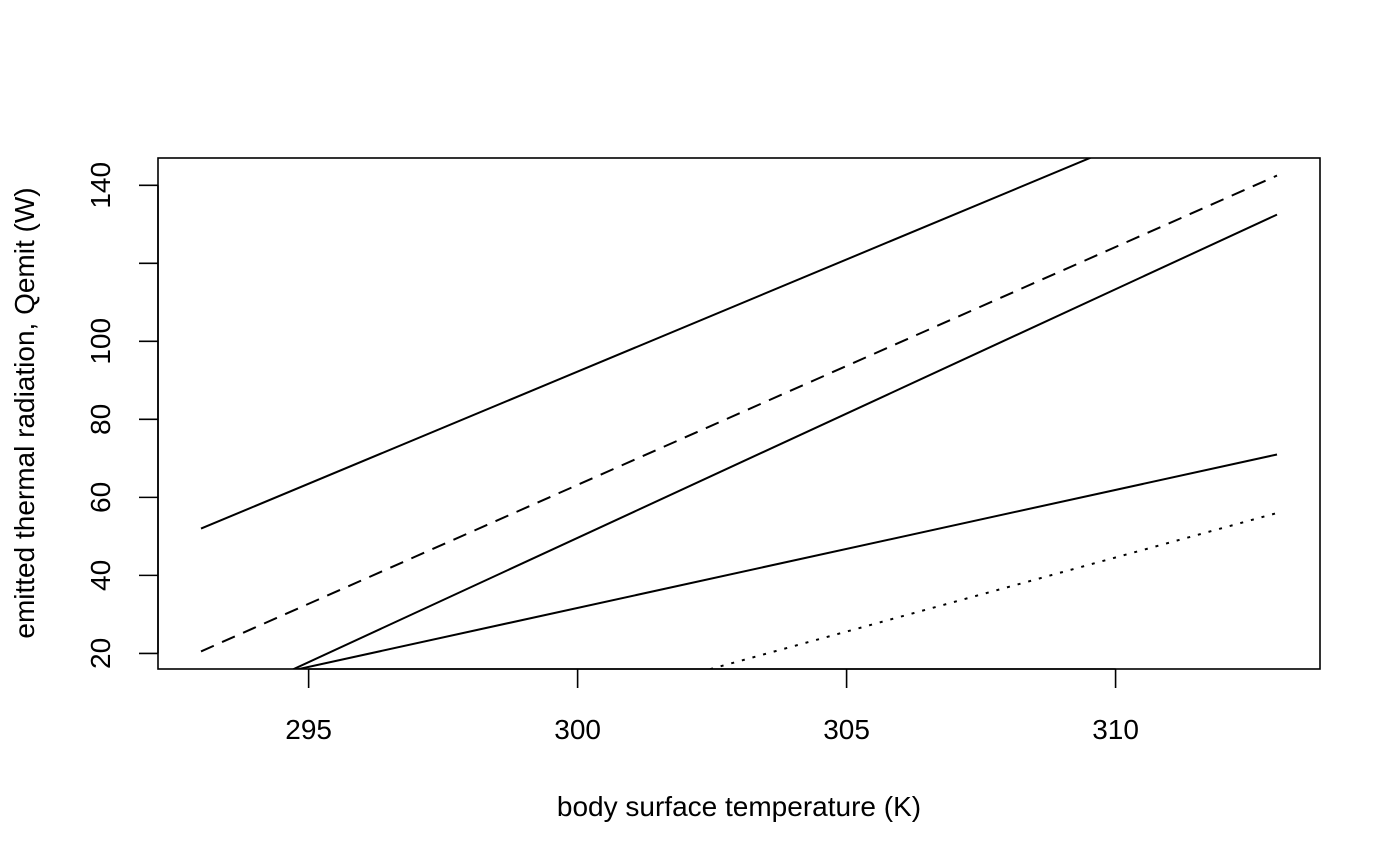 This screenshot has width=1400, height=865. Describe the element at coordinates (846, 729) in the screenshot. I see `x-tick-label: 305` at that location.